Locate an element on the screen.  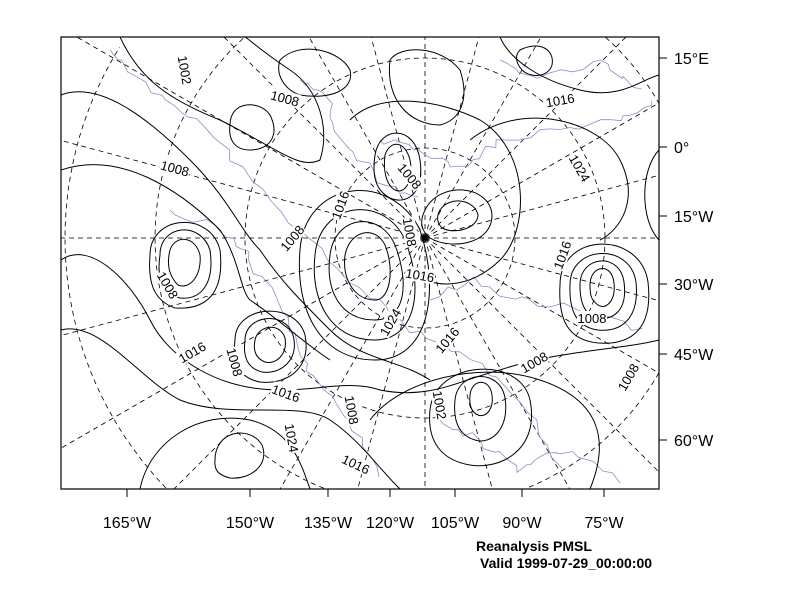
lat-label: 60°W is located at coordinates (694, 441).